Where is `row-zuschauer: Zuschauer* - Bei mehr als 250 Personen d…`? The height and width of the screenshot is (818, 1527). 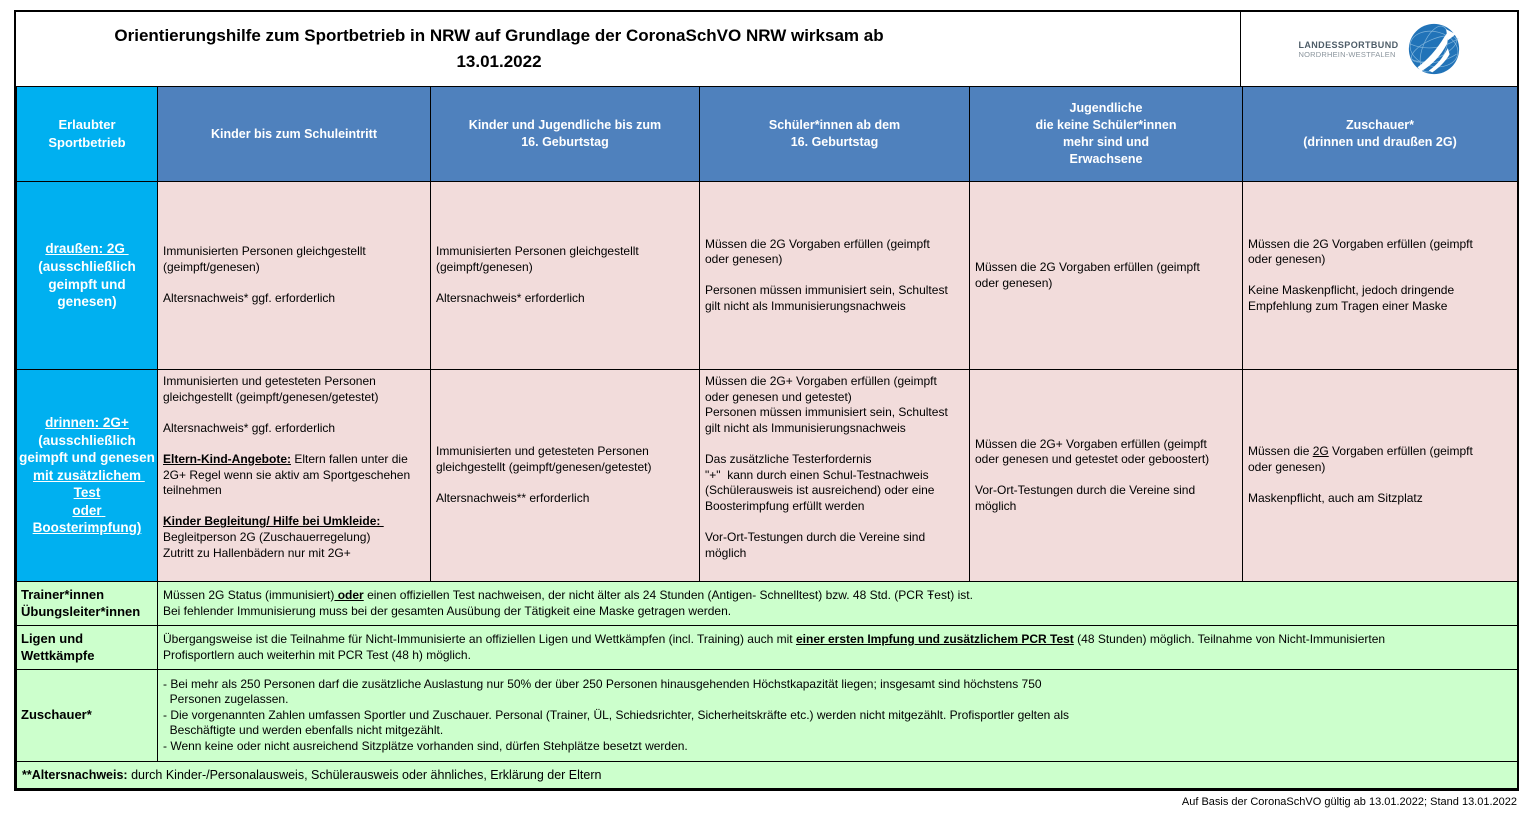 row-zuschauer: Zuschauer* - Bei mehr als 250 Personen d… is located at coordinates (767, 715).